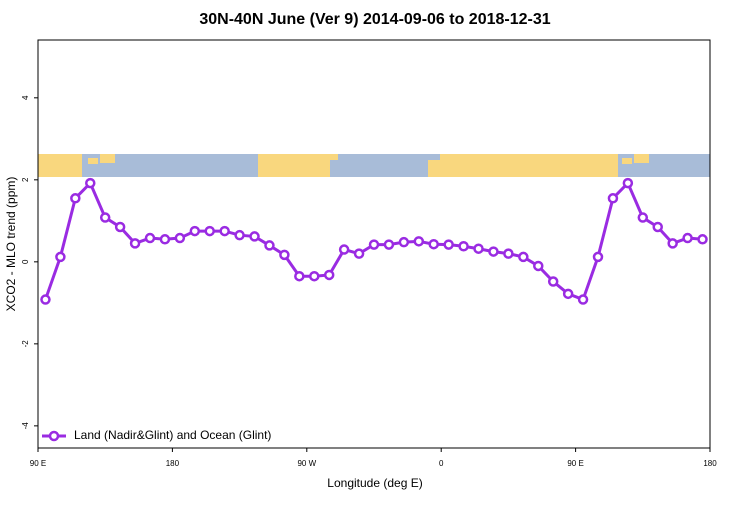  I want to click on y-tick-label: -4, so click(25, 426).